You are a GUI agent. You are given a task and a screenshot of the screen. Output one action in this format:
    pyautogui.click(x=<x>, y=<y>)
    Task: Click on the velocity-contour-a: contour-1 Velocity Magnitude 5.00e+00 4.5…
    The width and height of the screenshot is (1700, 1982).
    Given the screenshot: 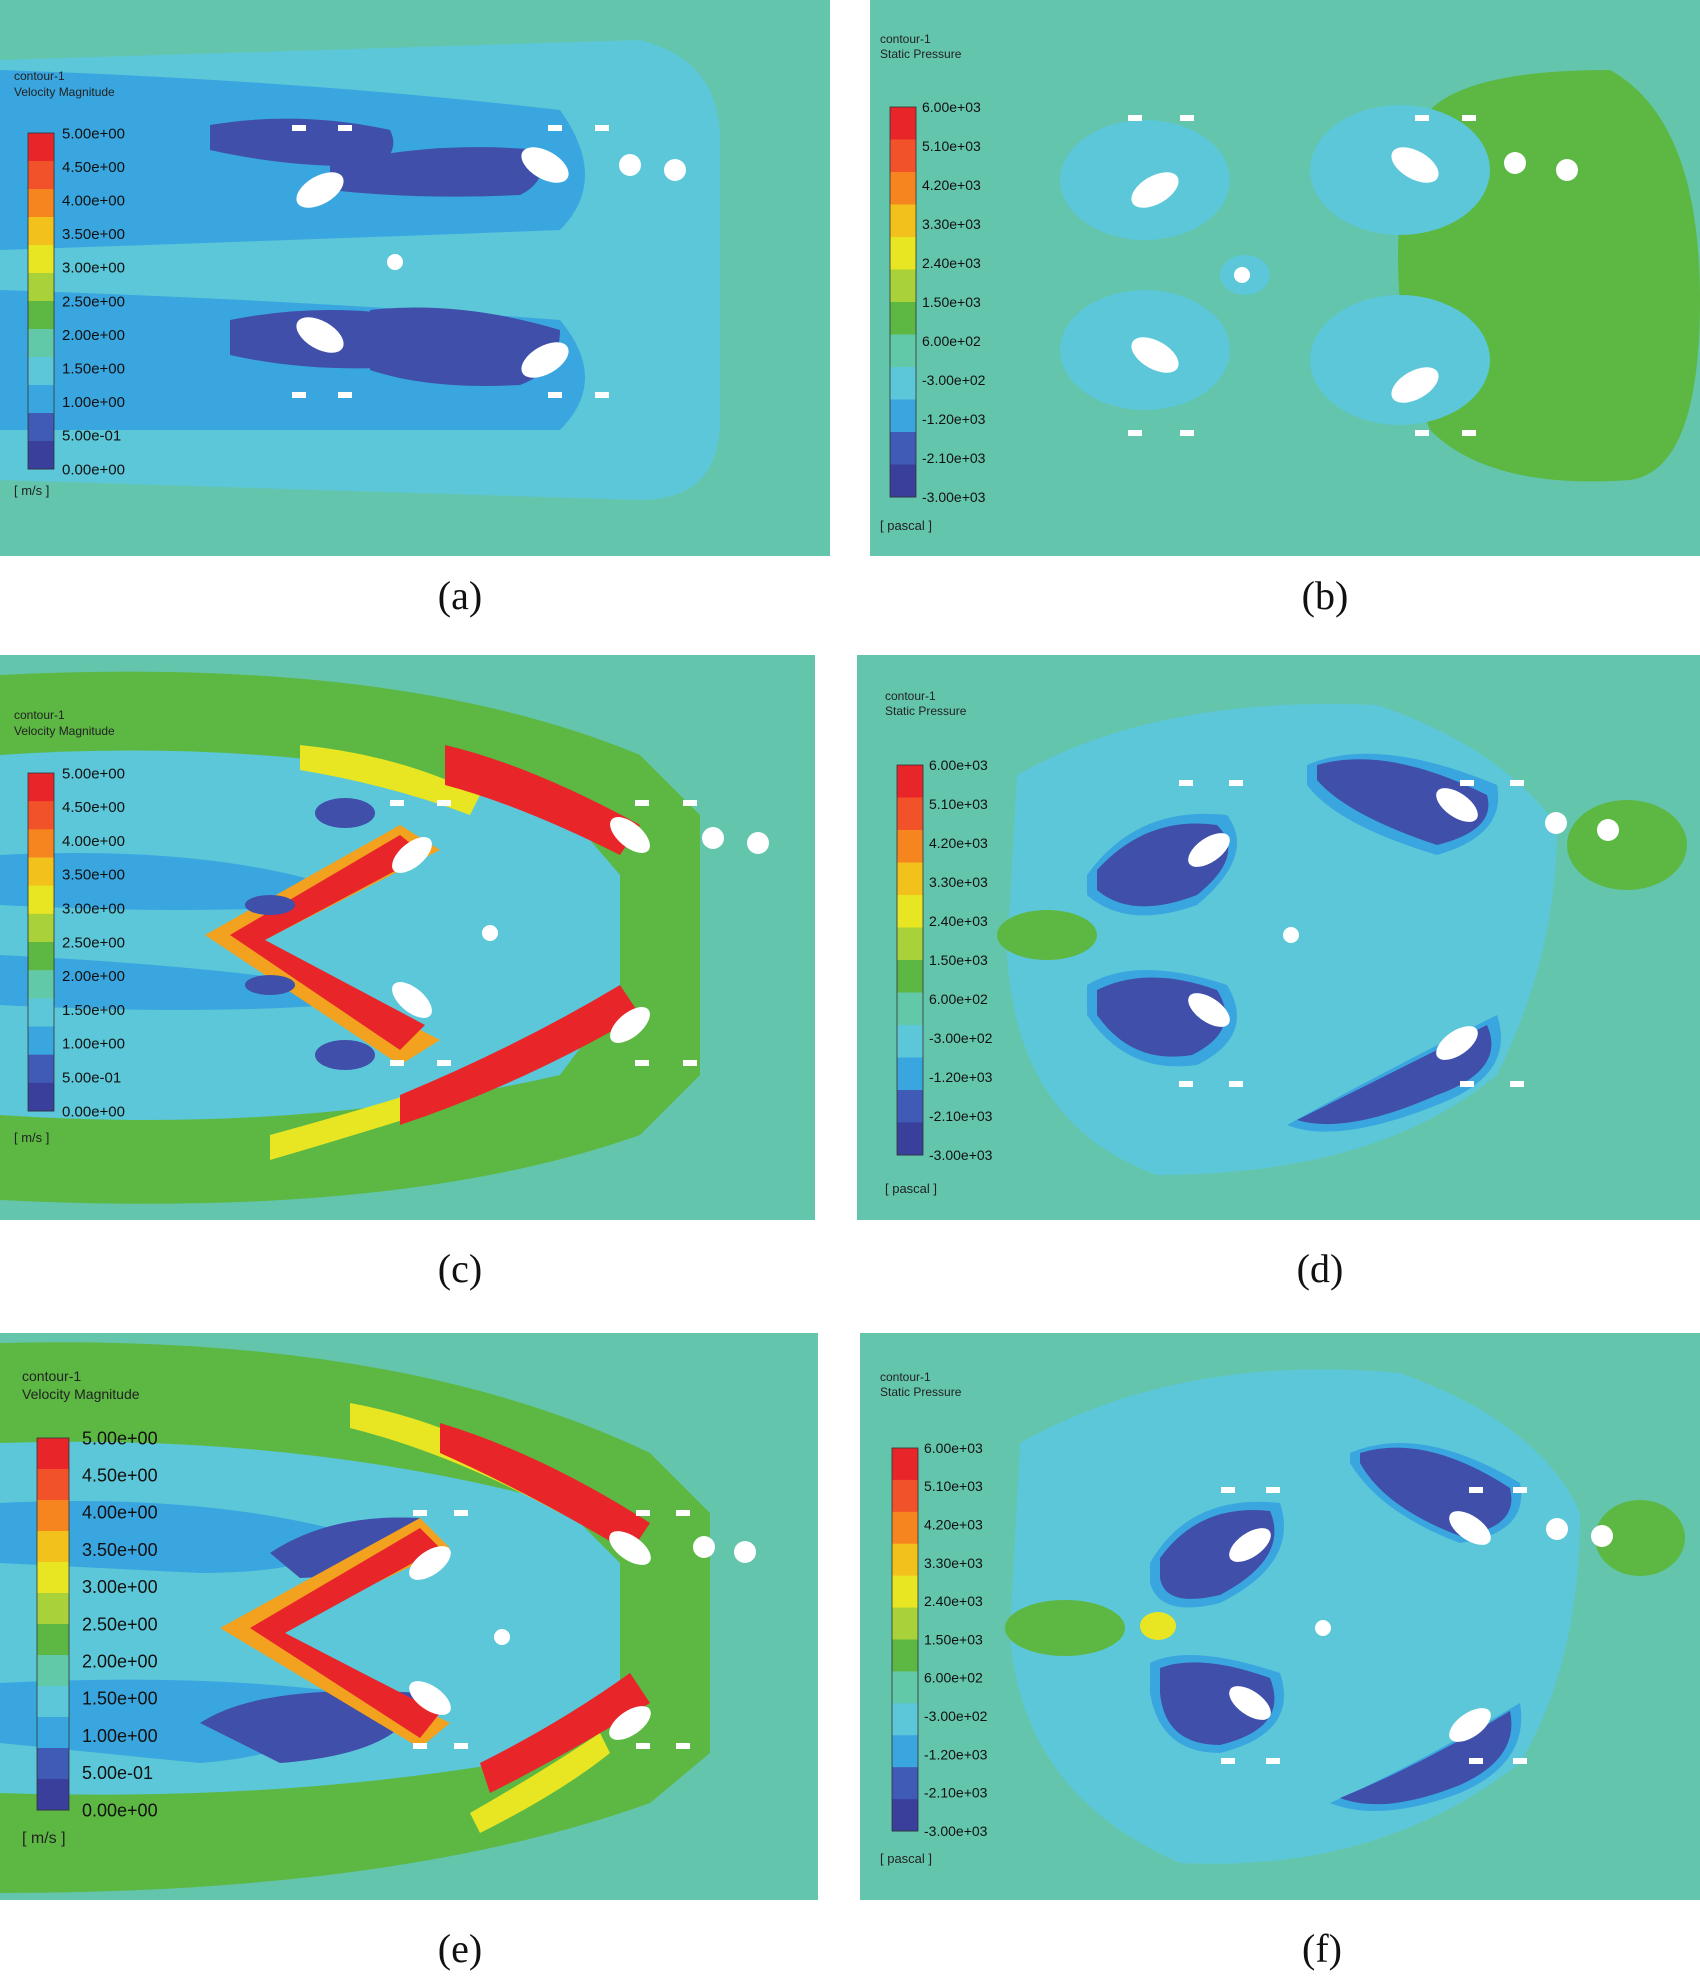 What is the action you would take?
    pyautogui.click(x=415, y=278)
    